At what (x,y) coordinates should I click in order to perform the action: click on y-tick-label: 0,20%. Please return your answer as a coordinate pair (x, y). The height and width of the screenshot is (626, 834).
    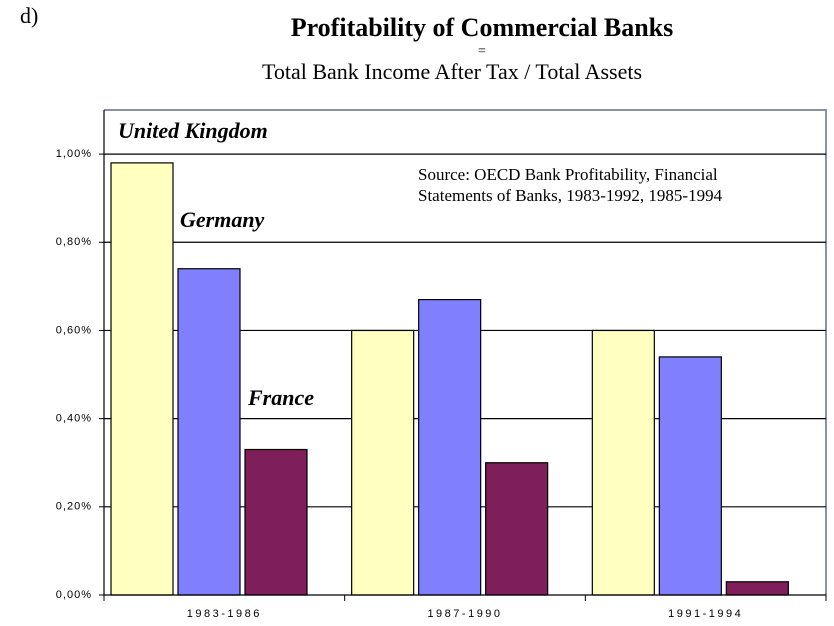
    Looking at the image, I should click on (74, 507).